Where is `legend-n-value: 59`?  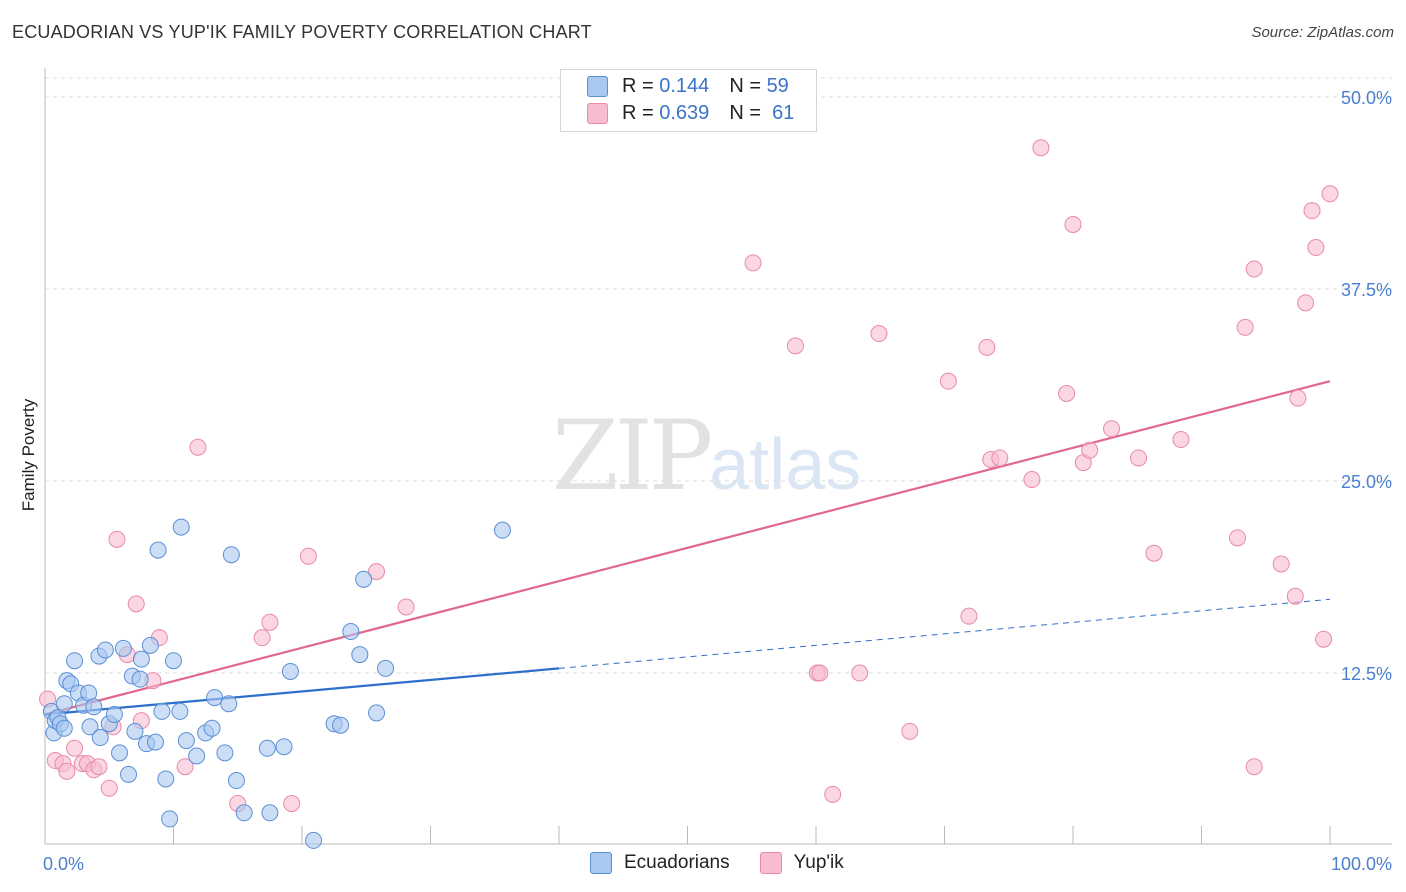
legend-n-value: 59 is located at coordinates (777, 85).